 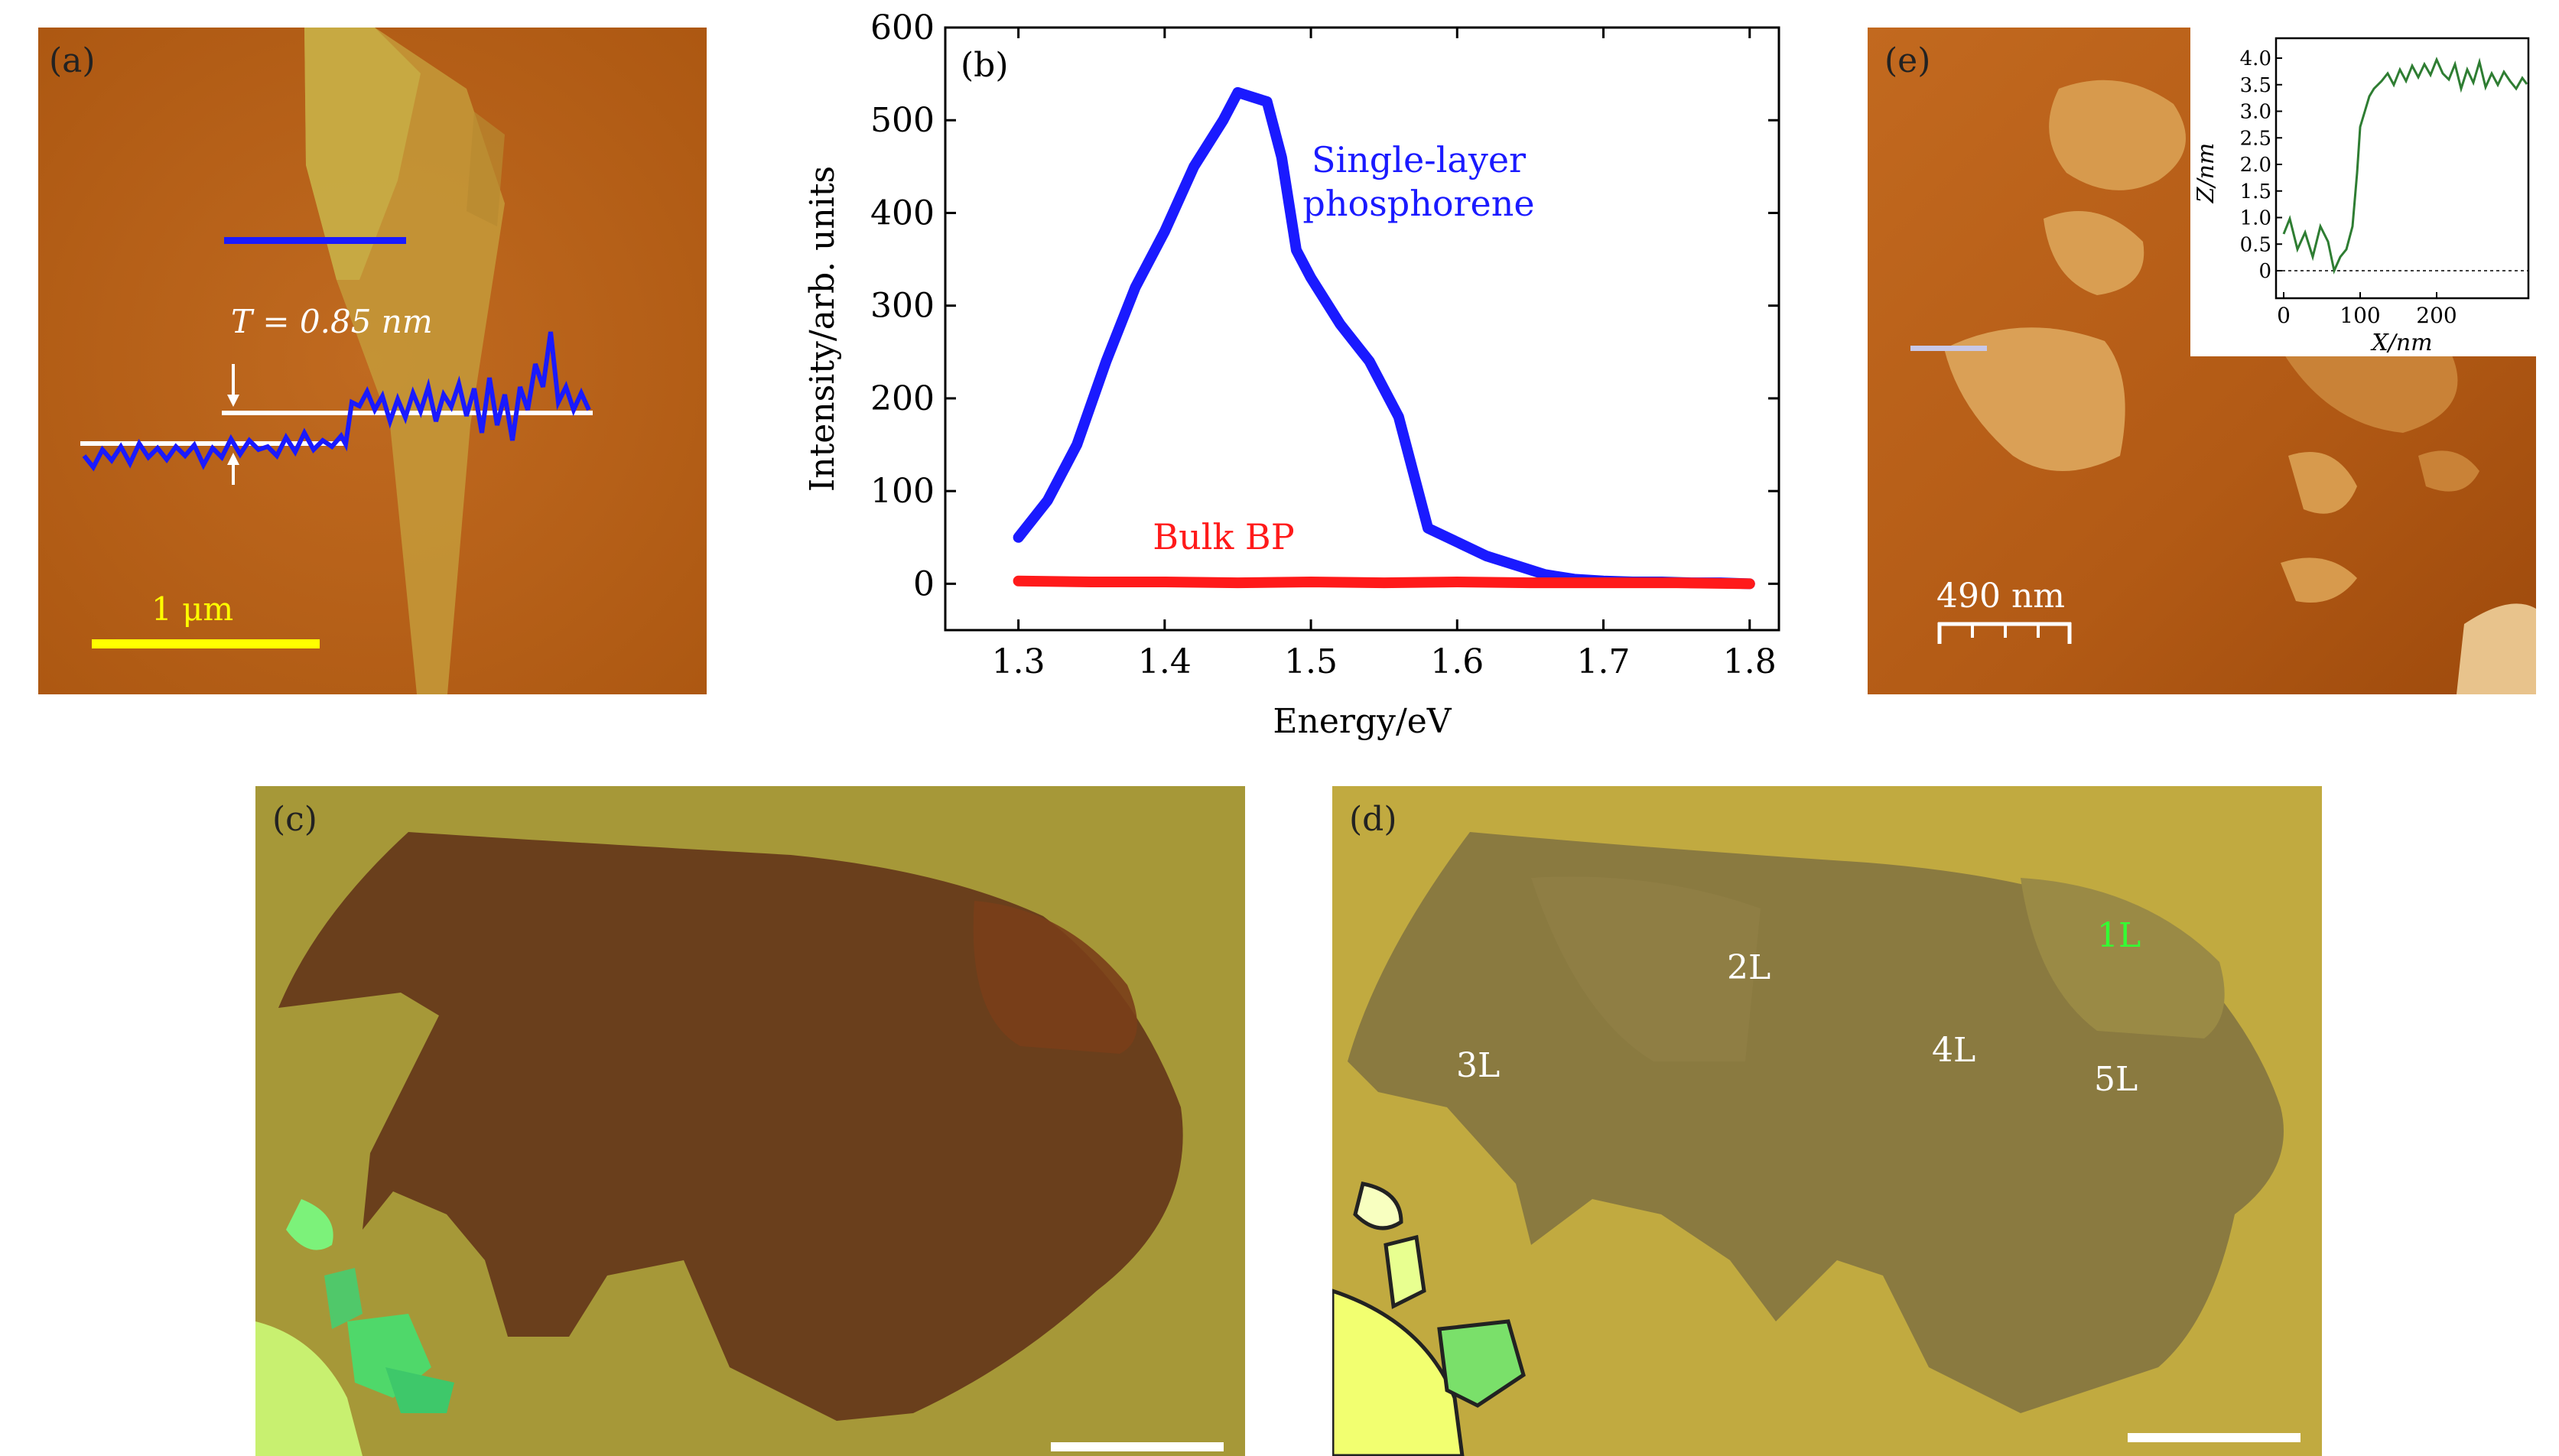 I want to click on y-axis-ticks: 0 100 200 300 400 500 600, so click(x=1324, y=305).